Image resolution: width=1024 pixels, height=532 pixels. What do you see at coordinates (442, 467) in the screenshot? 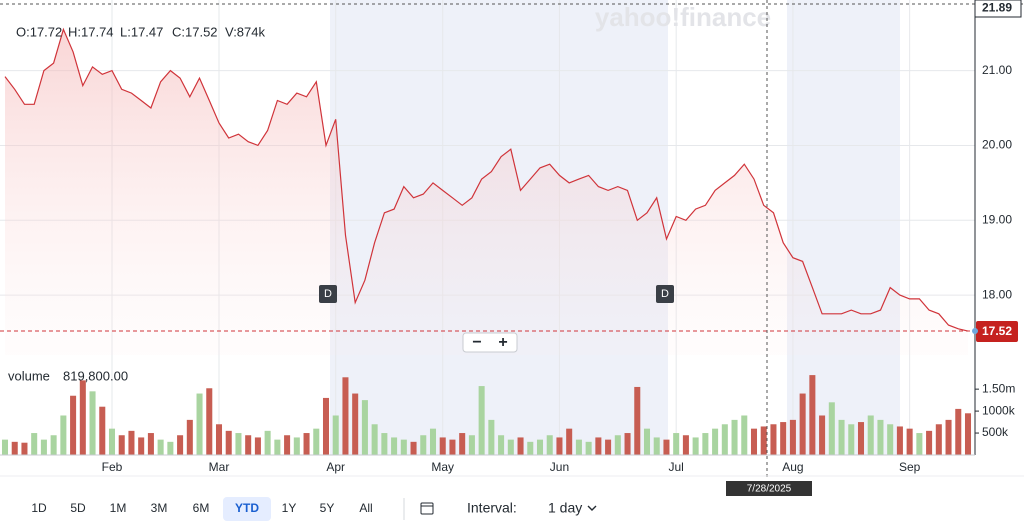
I see `x-tick-label: May` at bounding box center [442, 467].